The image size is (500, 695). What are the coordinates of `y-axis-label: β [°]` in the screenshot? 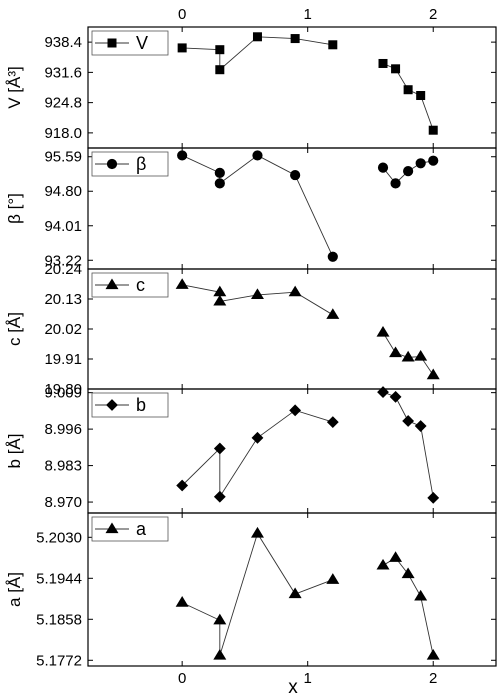 It's located at (14, 208).